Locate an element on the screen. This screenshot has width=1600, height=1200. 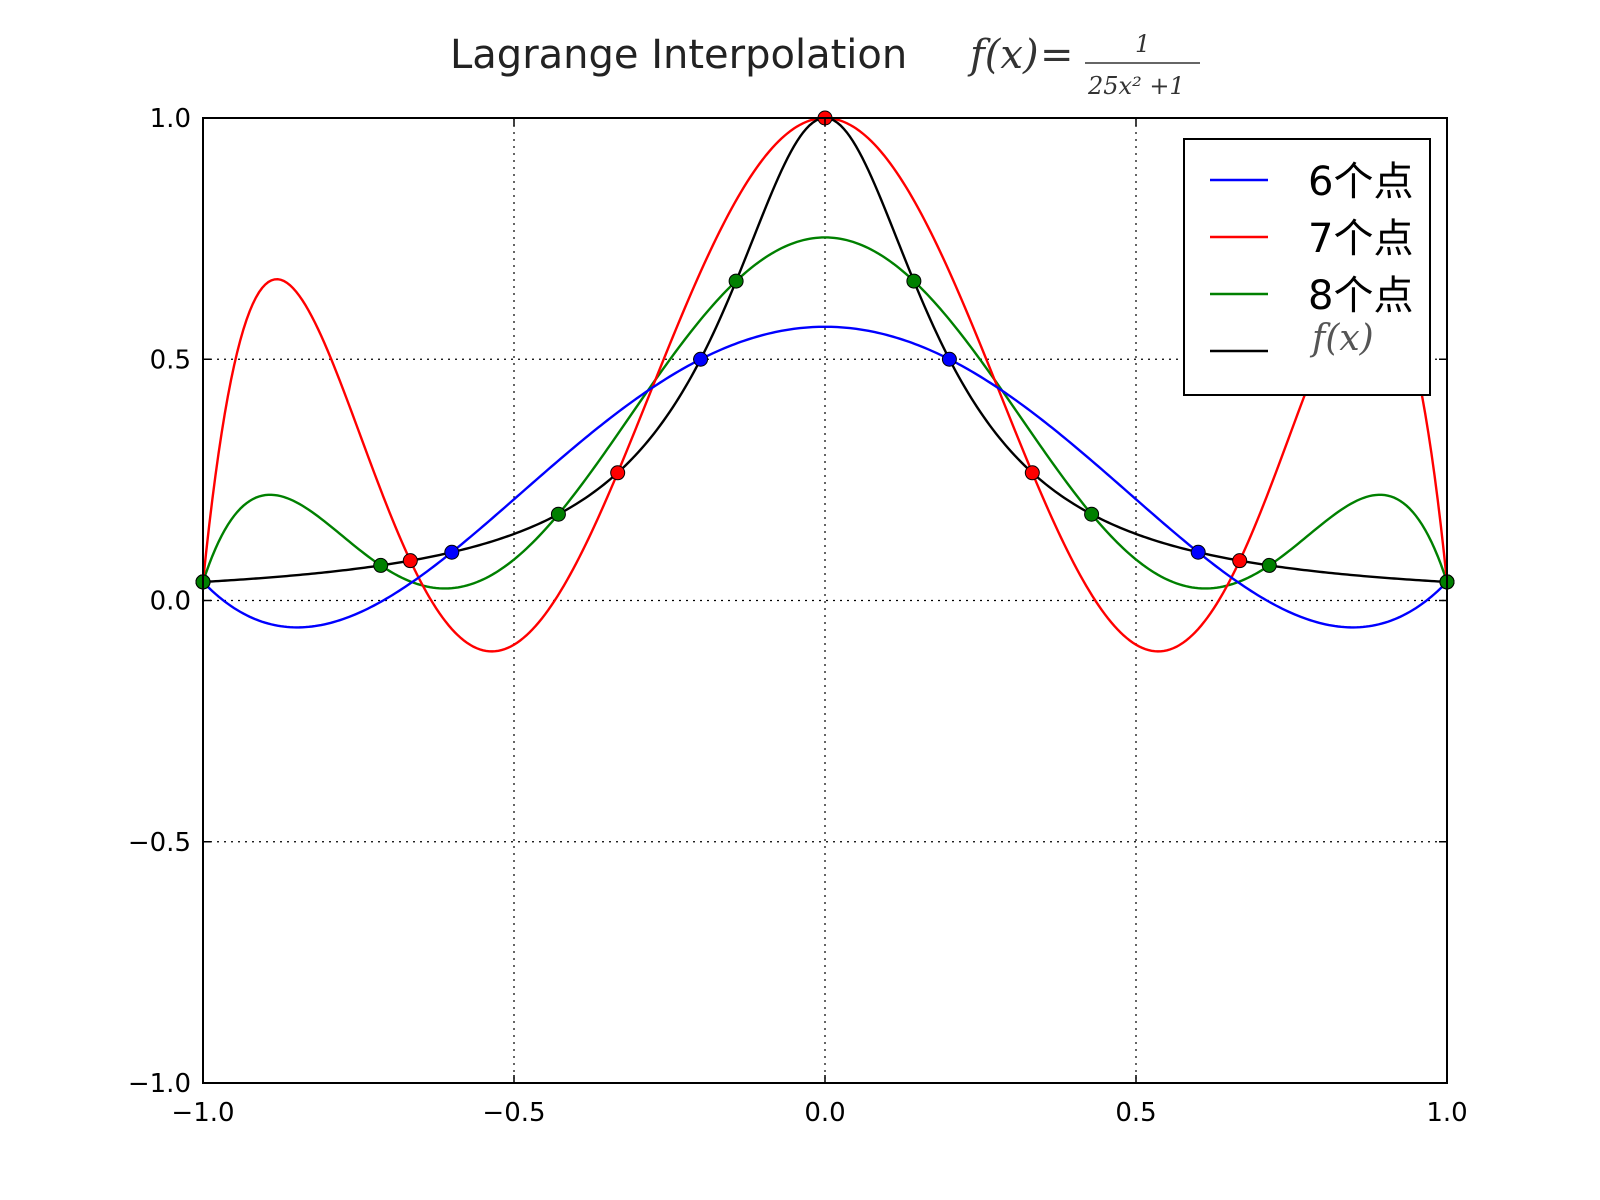
title-formula-denominator: 25x² +1 is located at coordinates (1136, 86).